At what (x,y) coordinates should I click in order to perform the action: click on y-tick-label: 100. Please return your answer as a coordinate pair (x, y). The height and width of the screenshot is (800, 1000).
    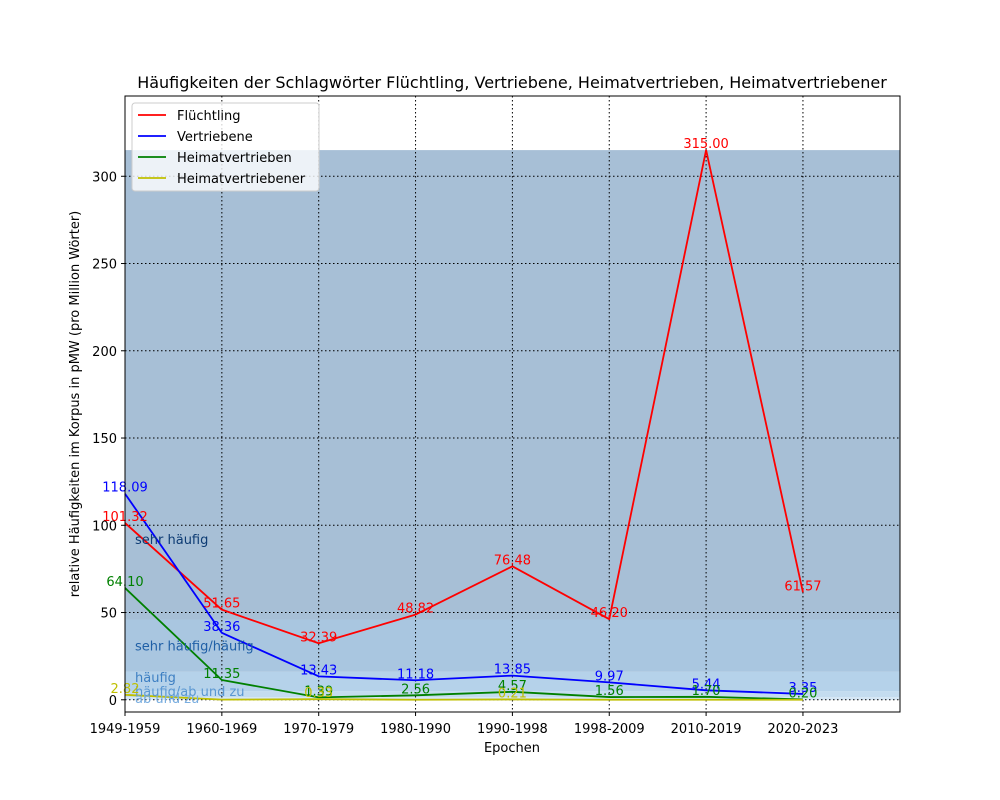
    Looking at the image, I should click on (104, 526).